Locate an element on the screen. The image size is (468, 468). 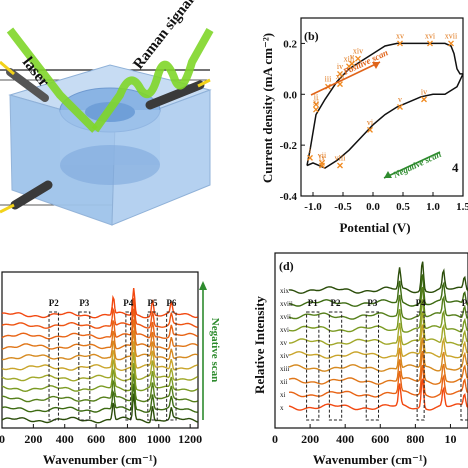
cv-marker: viii is located at coordinates (340, 161).